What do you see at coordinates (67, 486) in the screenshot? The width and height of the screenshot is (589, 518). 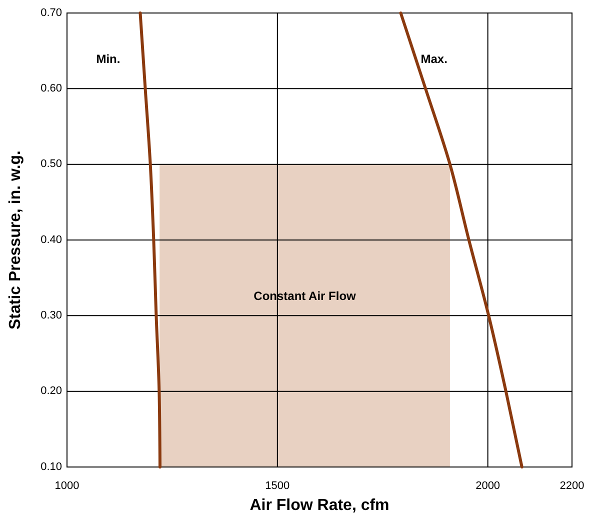 I see `x-tick-label: 1000` at bounding box center [67, 486].